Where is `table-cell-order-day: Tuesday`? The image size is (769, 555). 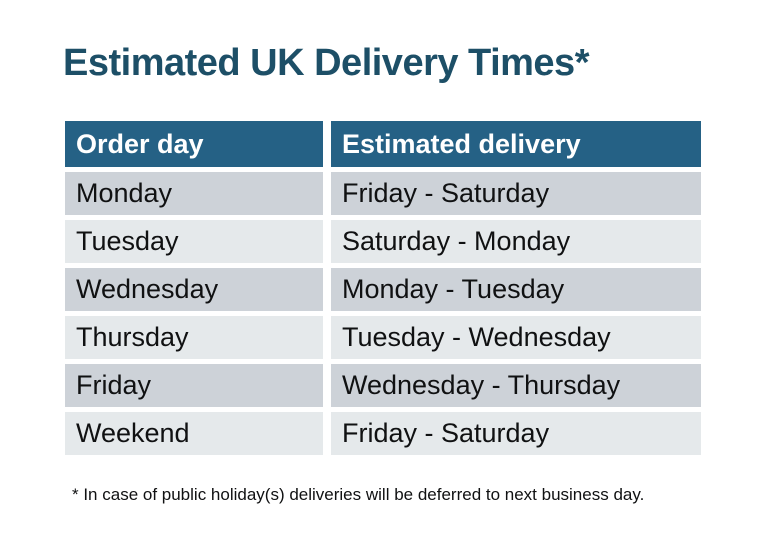 table-cell-order-day: Tuesday is located at coordinates (194, 241).